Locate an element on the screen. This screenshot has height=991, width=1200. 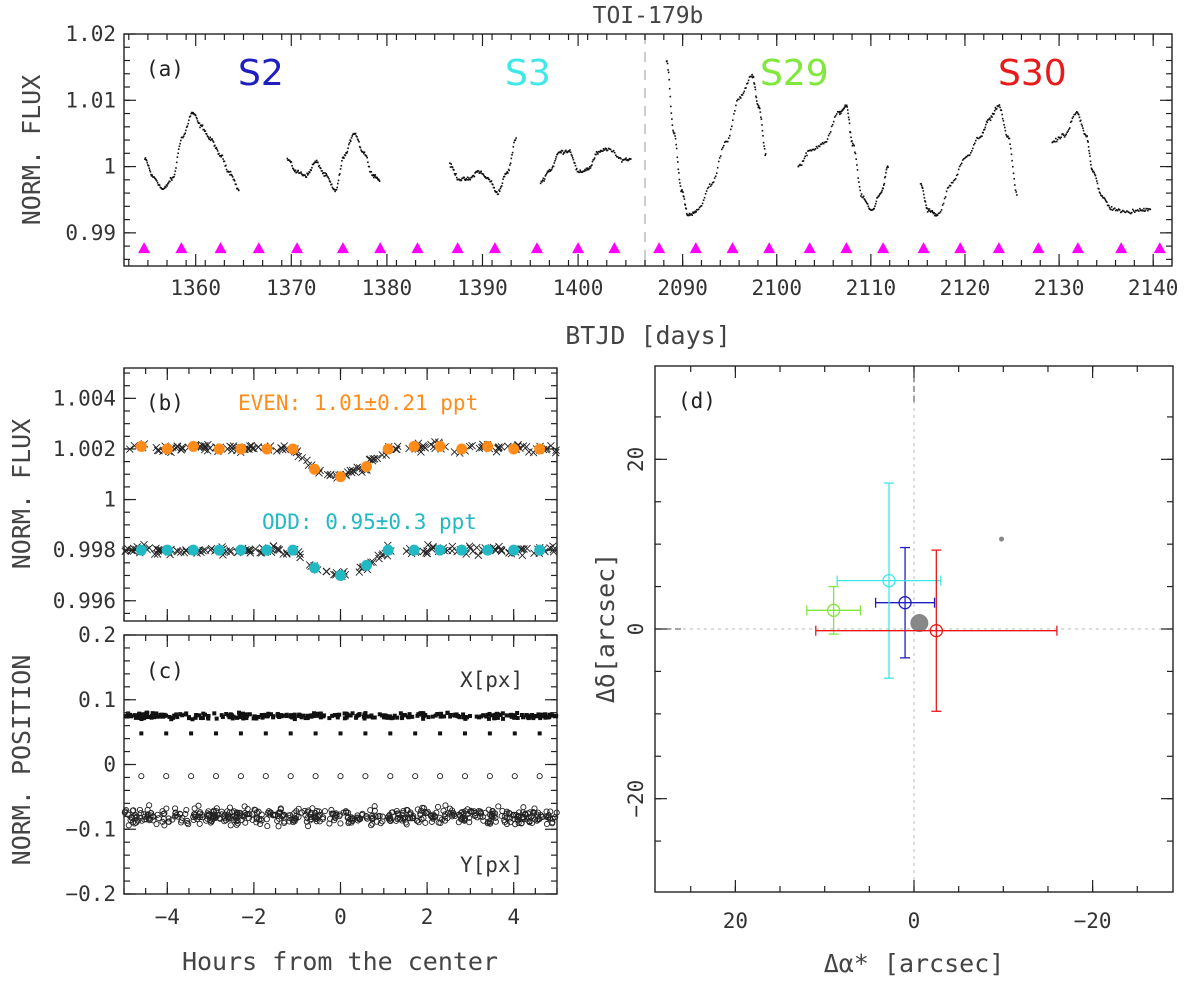
ytick-label: 0.1 is located at coordinates (97, 700).